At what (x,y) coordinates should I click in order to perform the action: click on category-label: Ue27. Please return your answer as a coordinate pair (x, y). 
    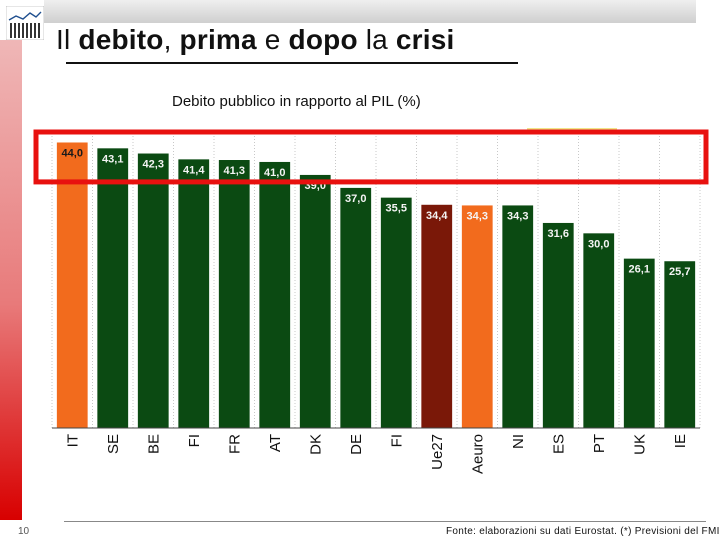
    Looking at the image, I should click on (437, 452).